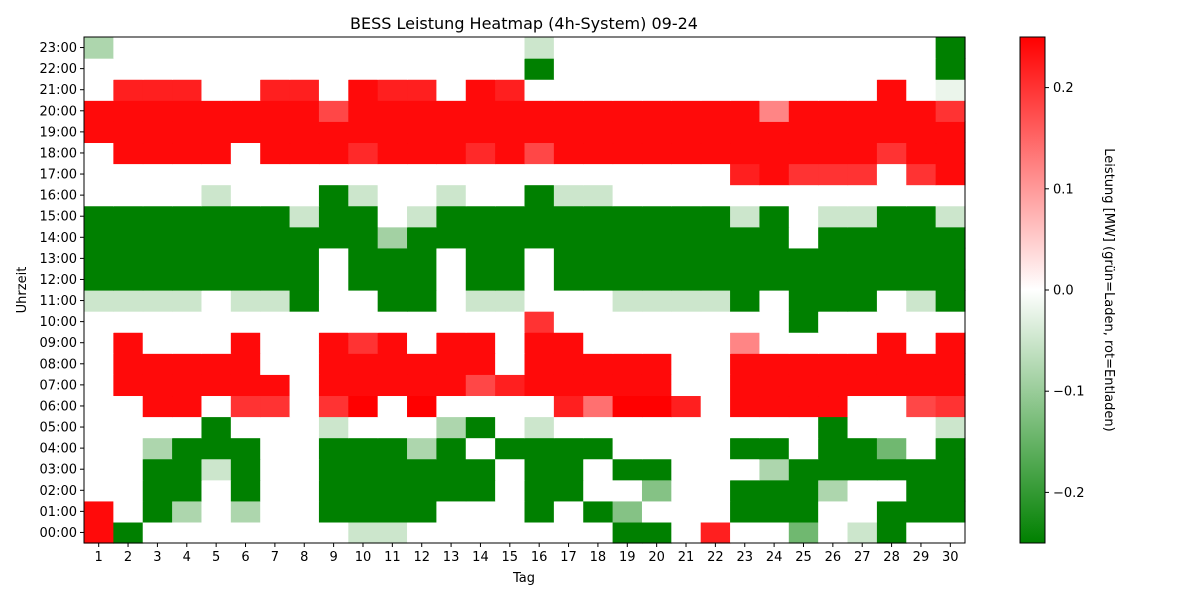 This screenshot has width=1200, height=600. I want to click on x-tick-label: 12, so click(421, 557).